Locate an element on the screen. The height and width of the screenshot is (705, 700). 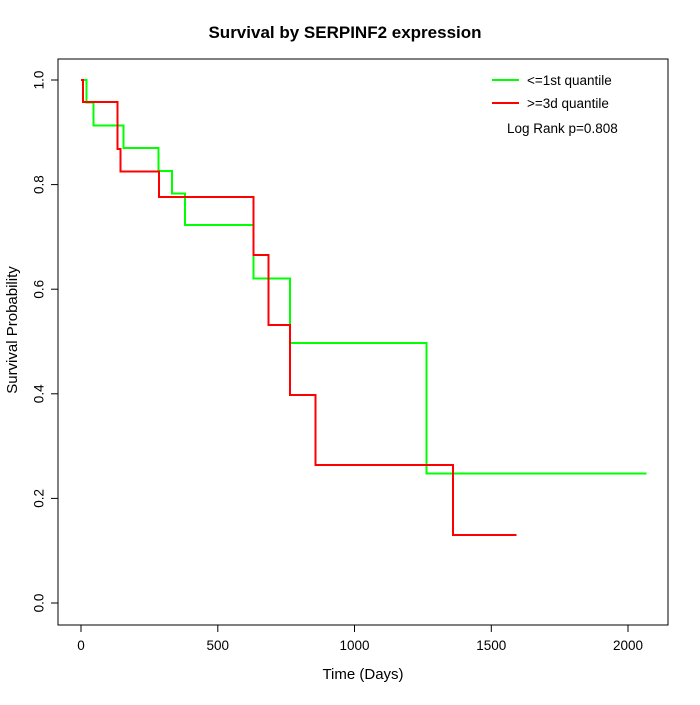
x-axis-title: Time (Days) is located at coordinates (362, 674).